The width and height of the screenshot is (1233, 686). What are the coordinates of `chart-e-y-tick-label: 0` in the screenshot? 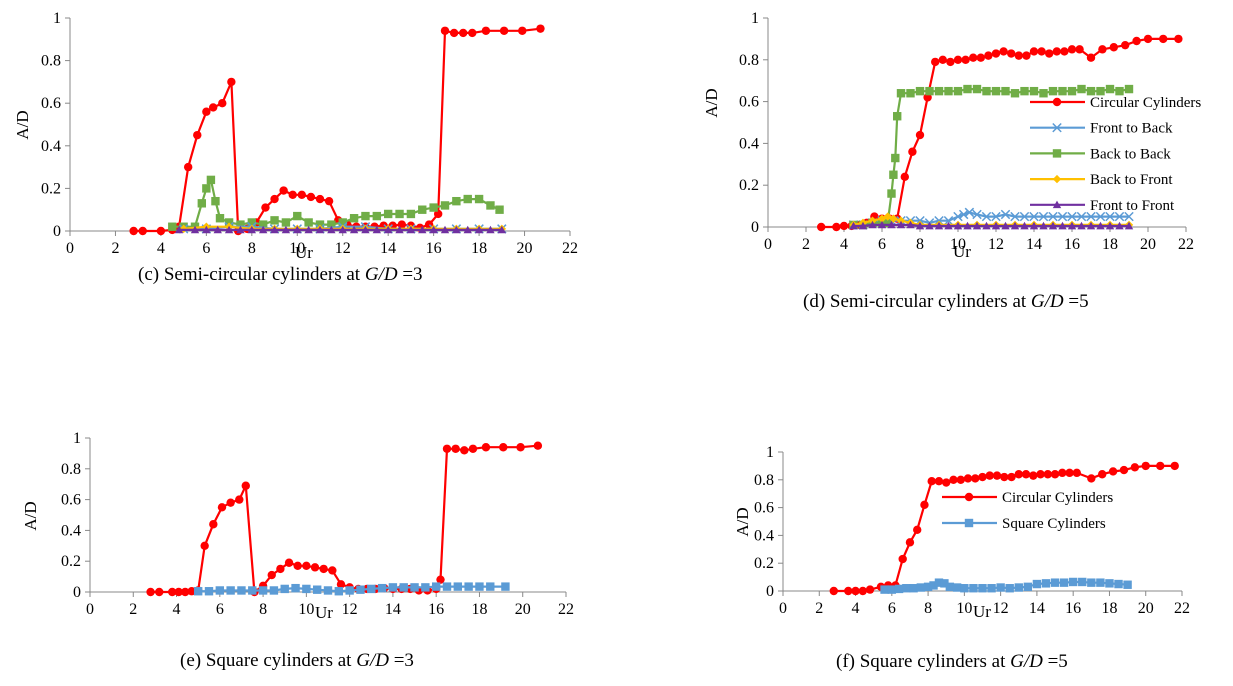 It's located at (77, 592).